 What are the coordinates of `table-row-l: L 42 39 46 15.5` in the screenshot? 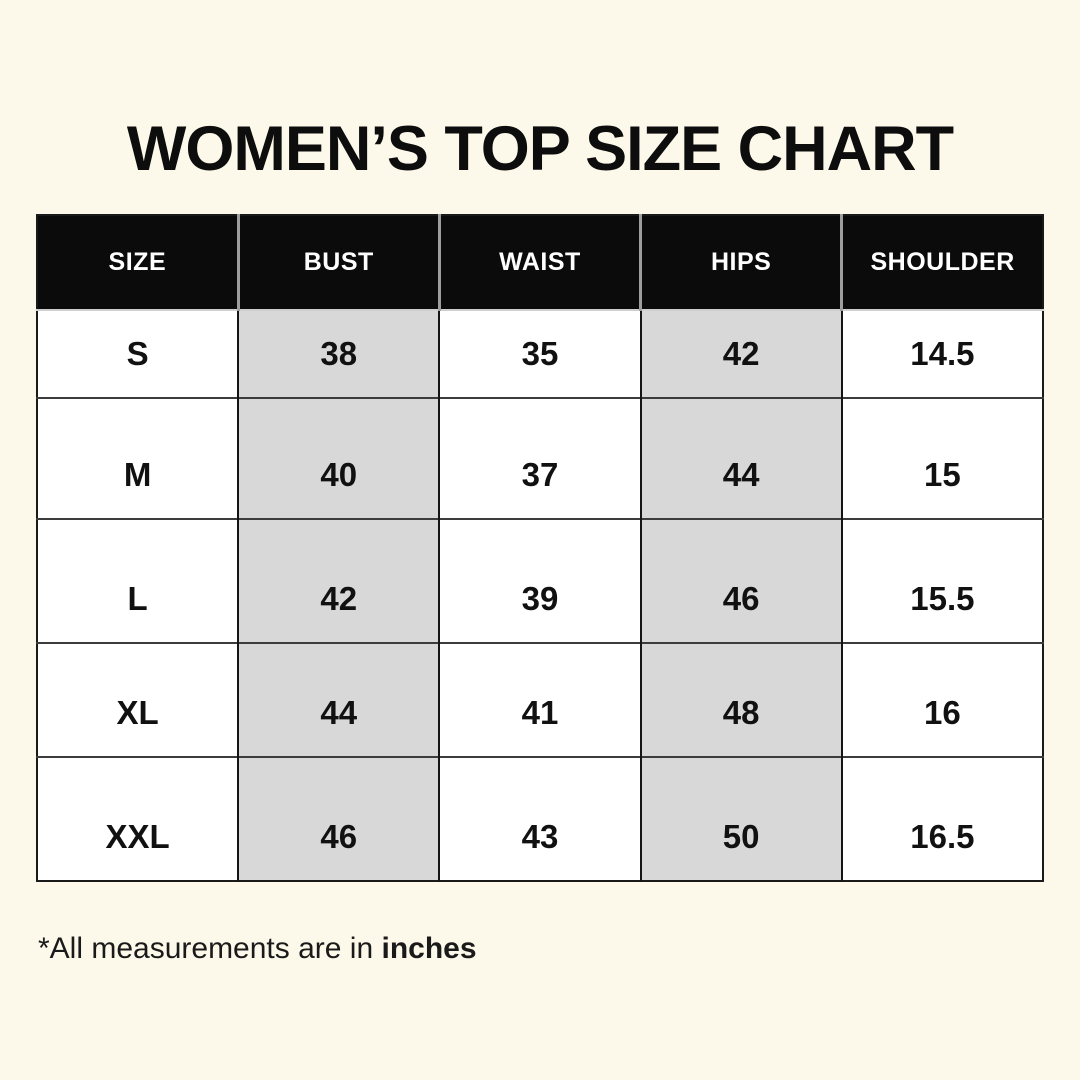 It's located at (540, 580).